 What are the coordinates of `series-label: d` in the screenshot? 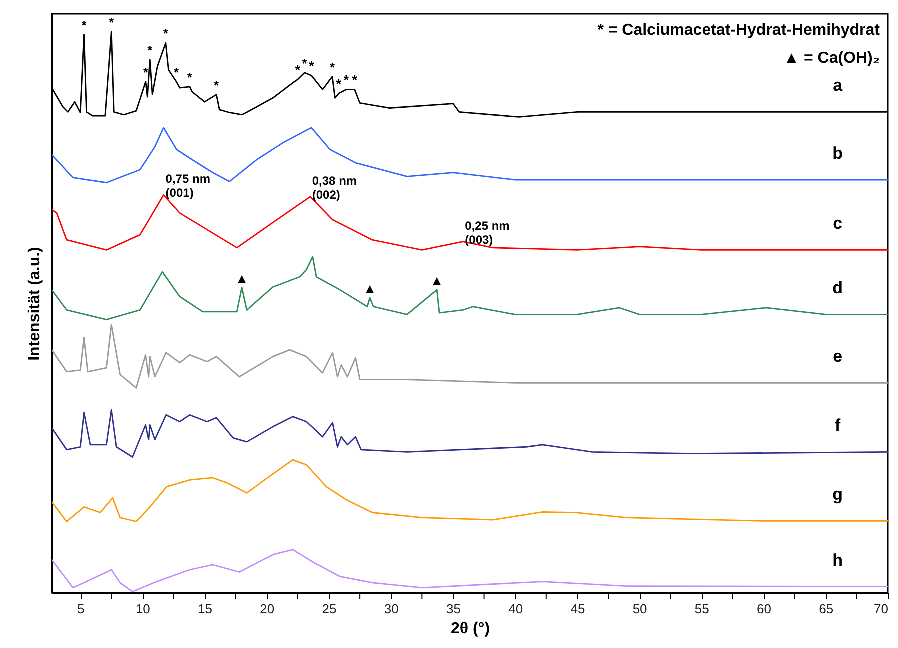 It's located at (838, 288).